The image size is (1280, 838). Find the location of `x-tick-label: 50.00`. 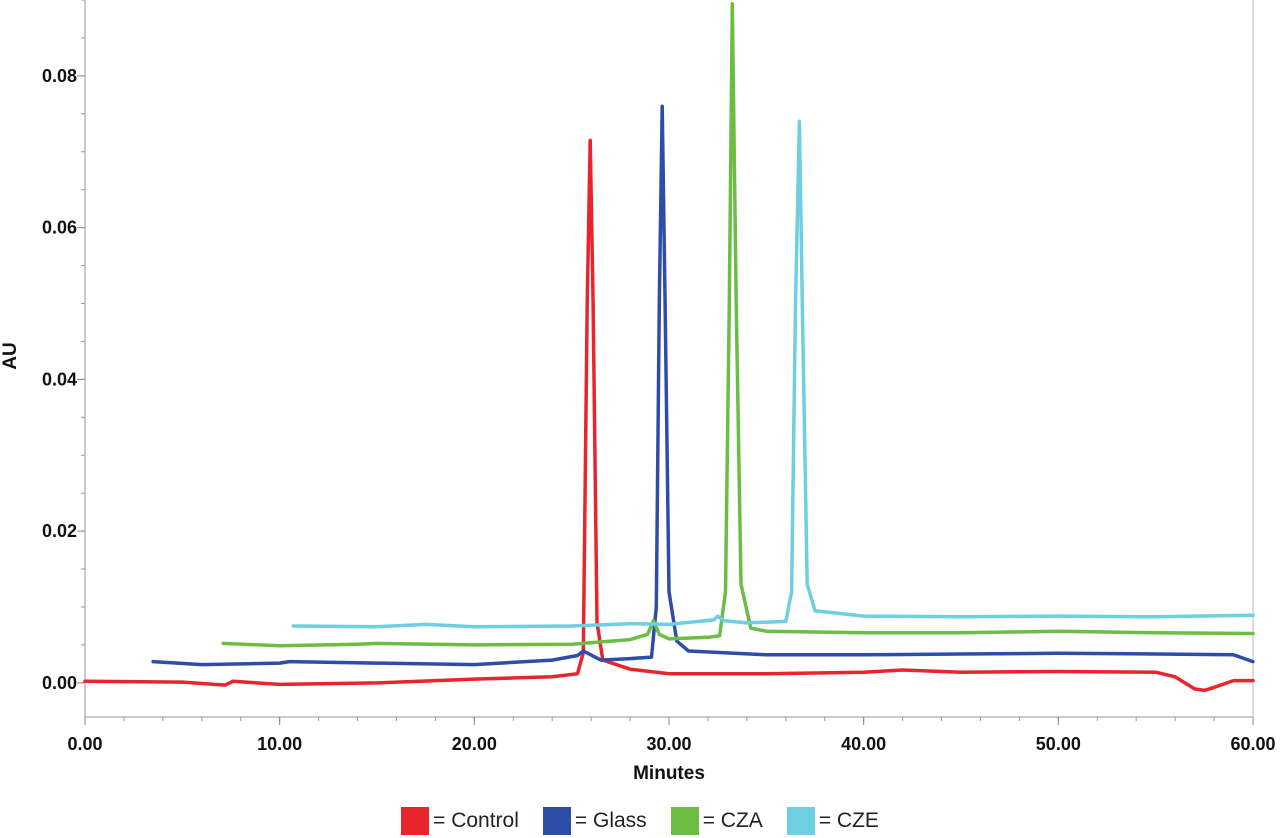

x-tick-label: 50.00 is located at coordinates (1058, 744).